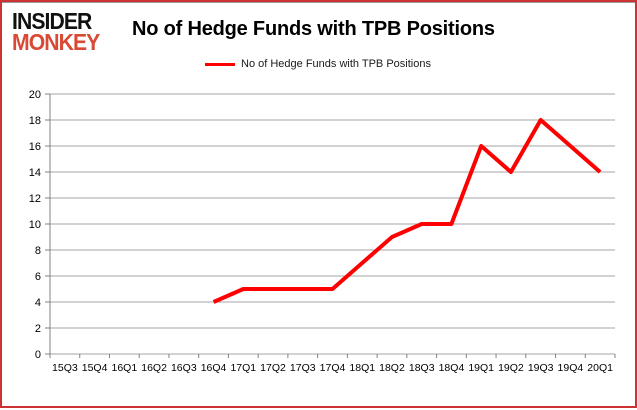 This screenshot has width=637, height=410. What do you see at coordinates (52, 21) in the screenshot?
I see `logo-text-insider: INSIDER` at bounding box center [52, 21].